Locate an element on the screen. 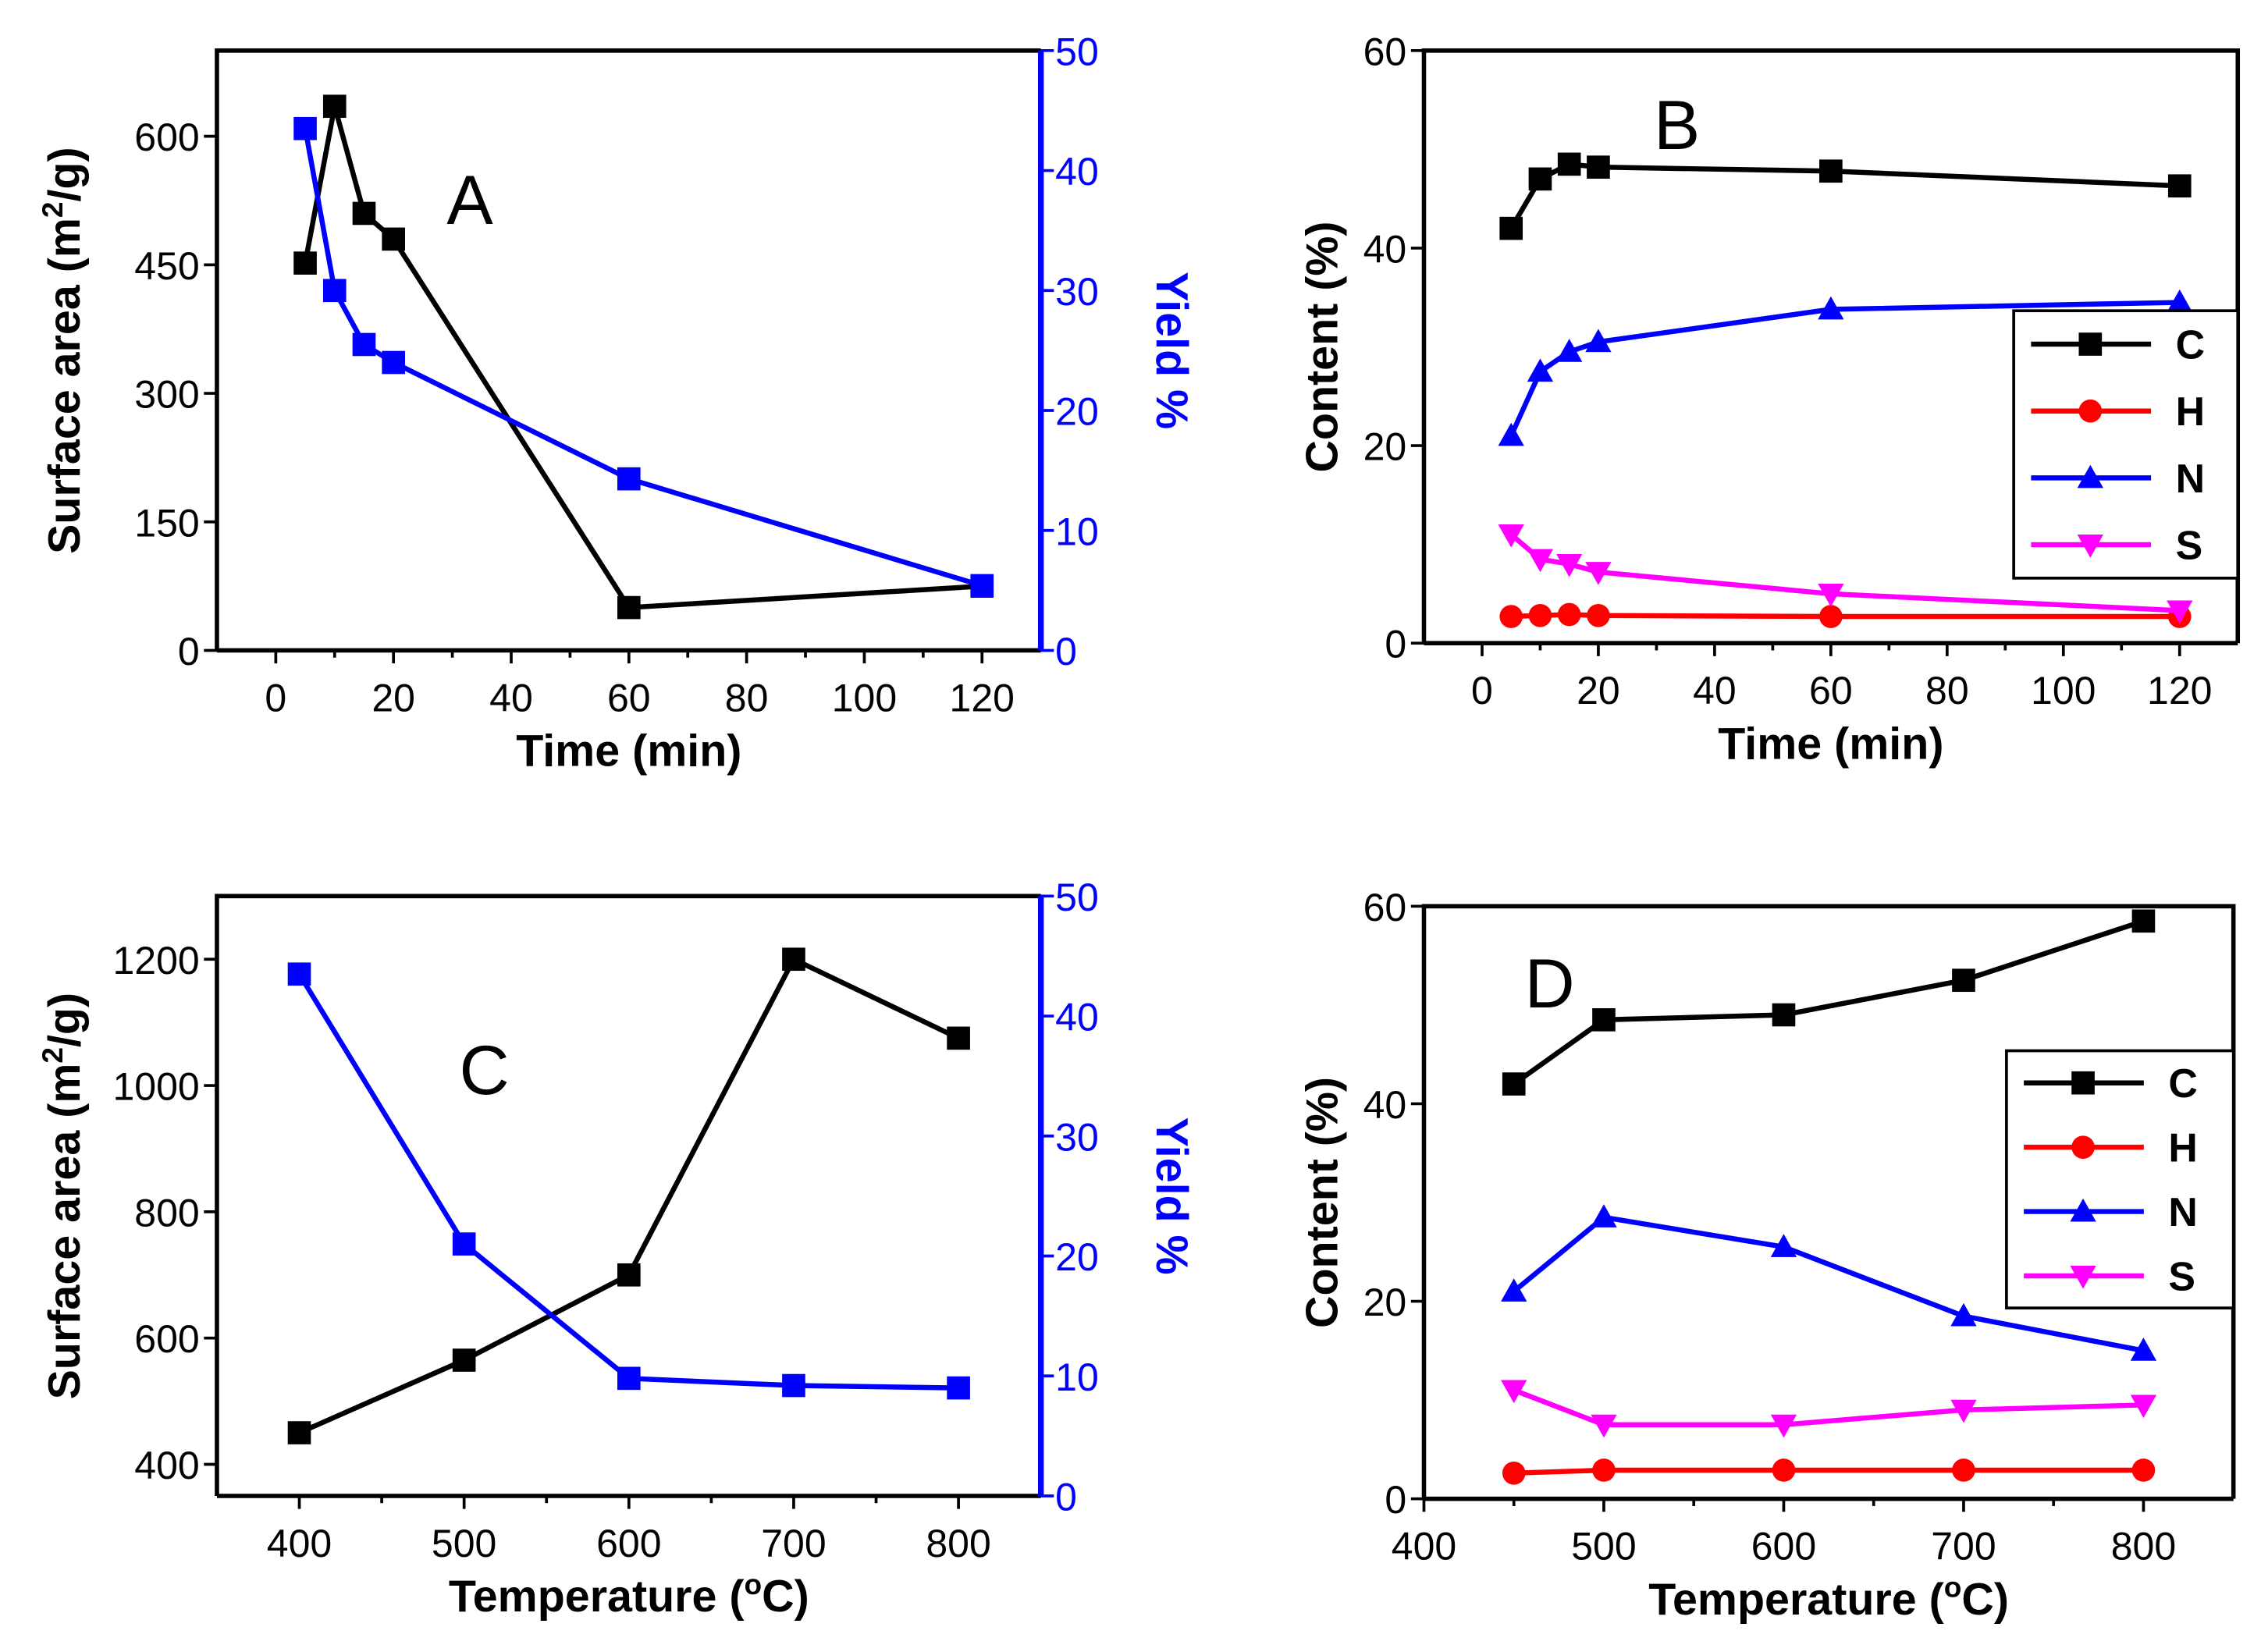  y2-tick-label: 30 is located at coordinates (1077, 1137).